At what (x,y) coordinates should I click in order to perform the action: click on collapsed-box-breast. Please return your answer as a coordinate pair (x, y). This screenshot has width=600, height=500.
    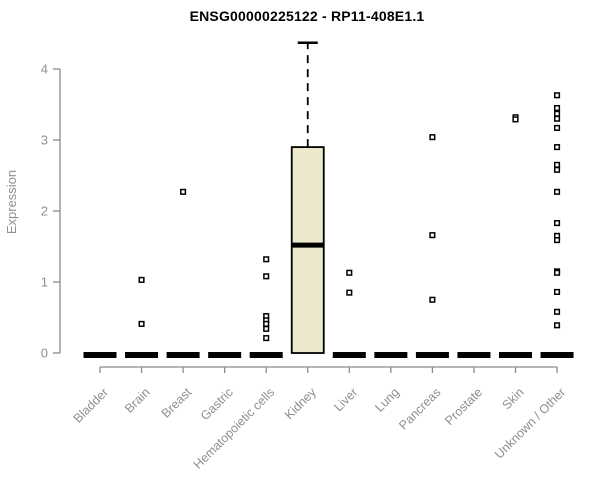
    Looking at the image, I should click on (183, 355).